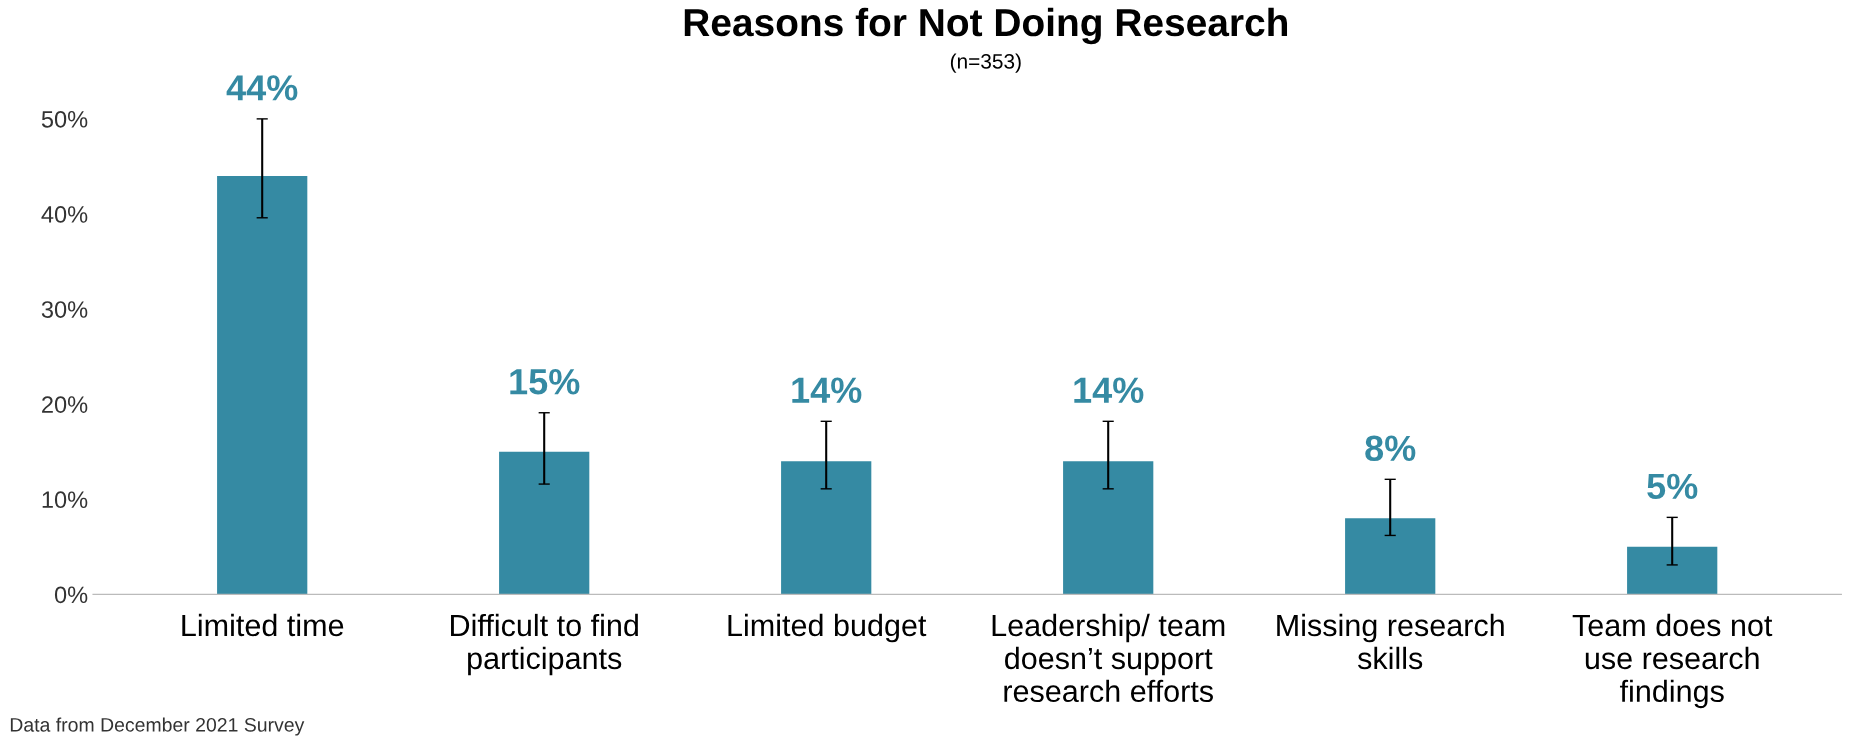 The height and width of the screenshot is (743, 1860). Describe the element at coordinates (1108, 658) in the screenshot. I see `x-tick-label: Leadership/ team doesn’t support research efforts` at that location.